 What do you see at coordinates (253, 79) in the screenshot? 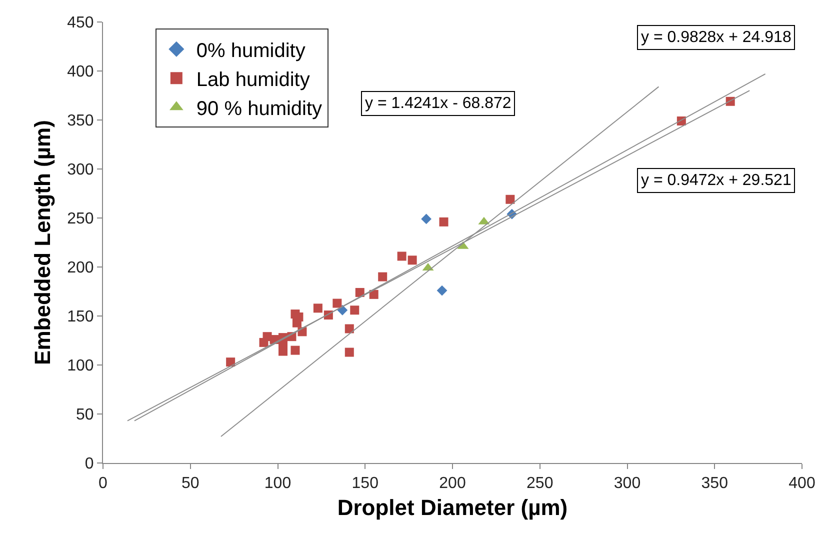
I see `legend-label: Lab humidity` at bounding box center [253, 79].